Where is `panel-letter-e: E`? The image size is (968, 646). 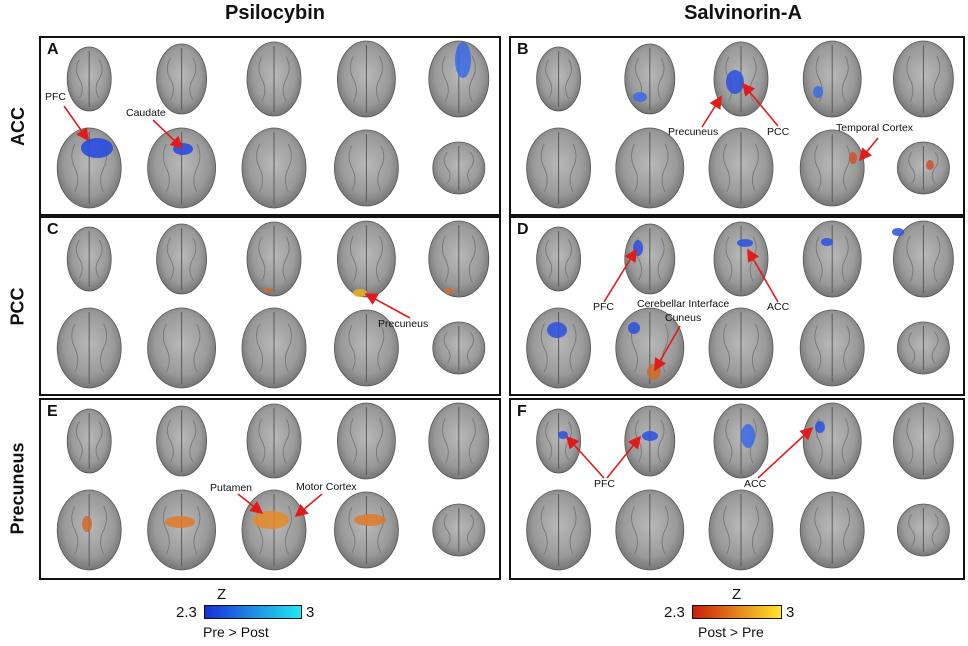
panel-letter-e: E is located at coordinates (52, 411).